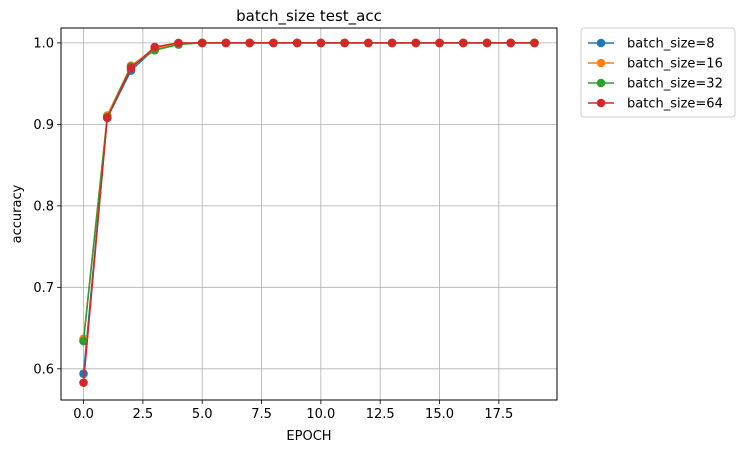  Describe the element at coordinates (380, 414) in the screenshot. I see `x-tick-label: 12.5` at that location.